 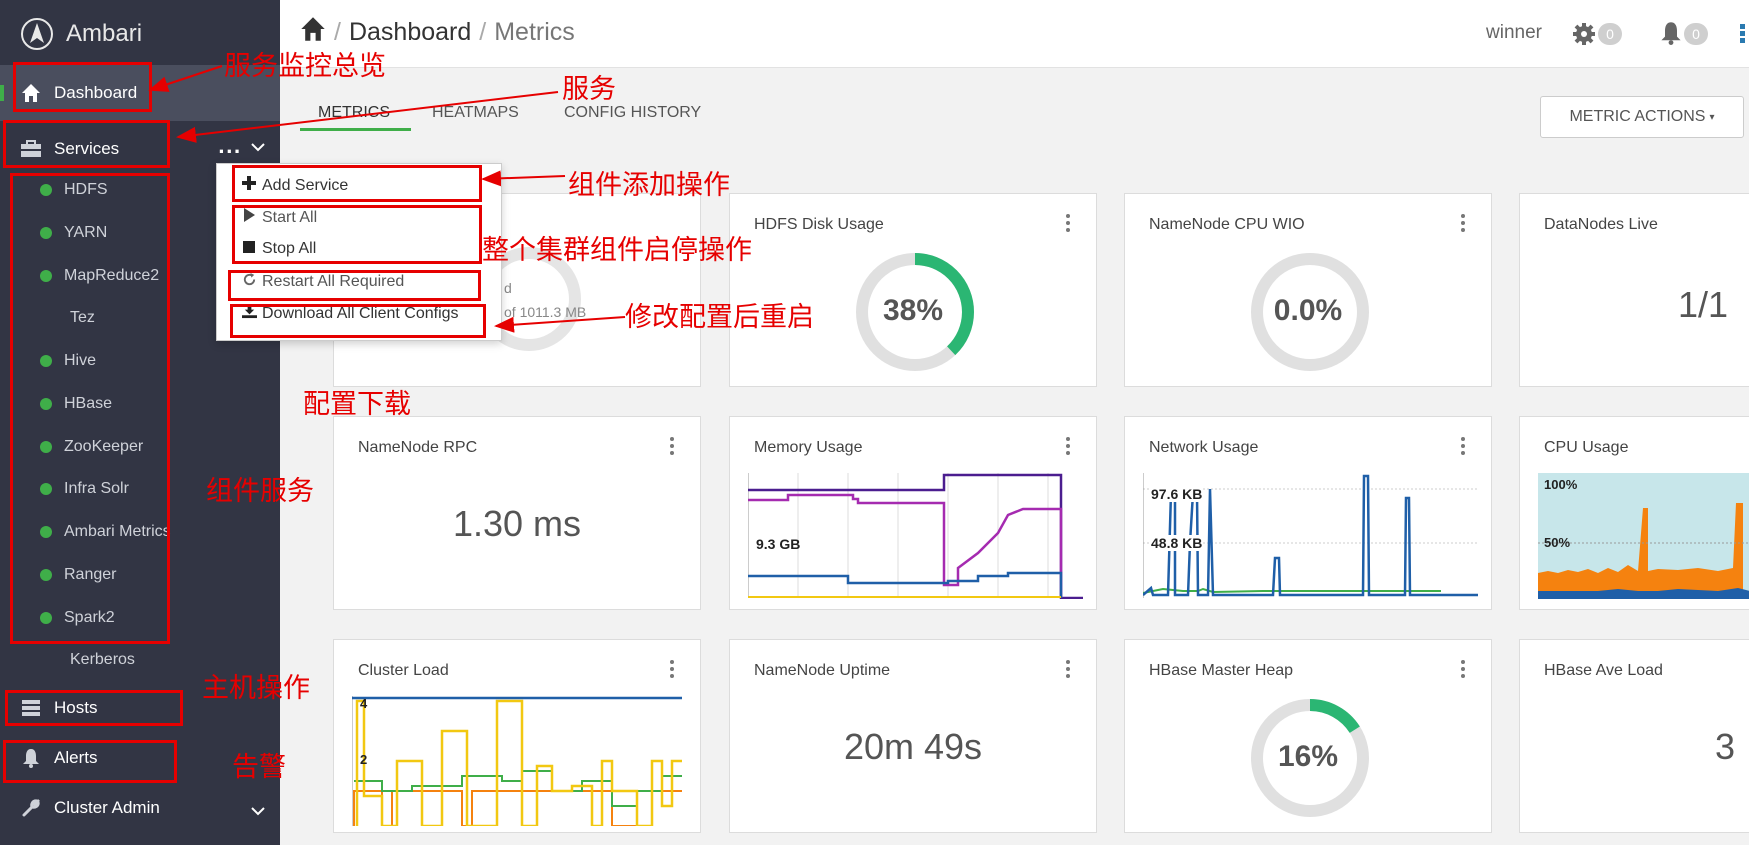 What do you see at coordinates (256, 688) in the screenshot?
I see `annotation-hosts: 主机操作` at bounding box center [256, 688].